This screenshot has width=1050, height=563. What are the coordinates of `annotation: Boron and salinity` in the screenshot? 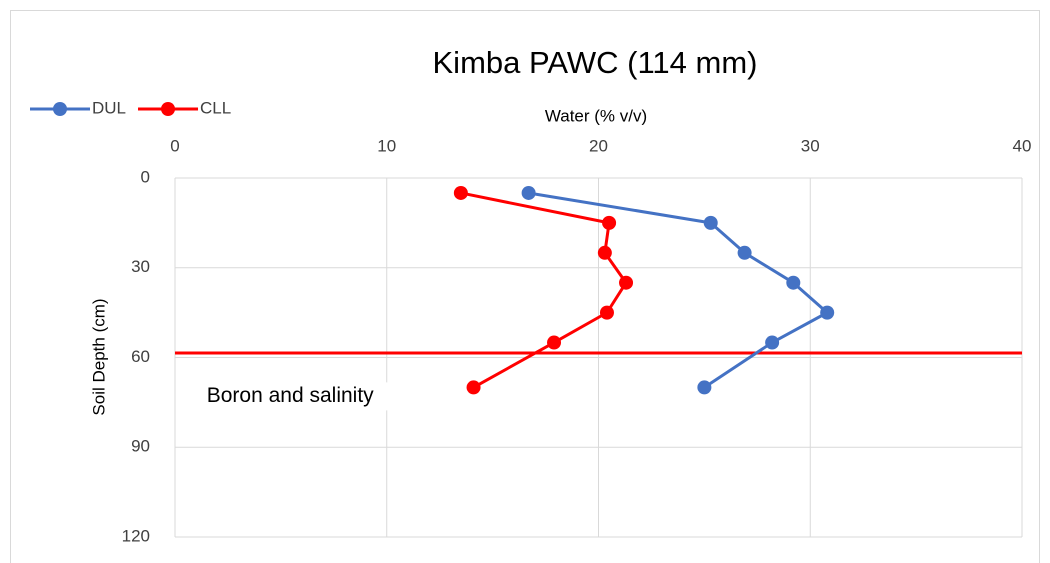 It's located at (290, 395).